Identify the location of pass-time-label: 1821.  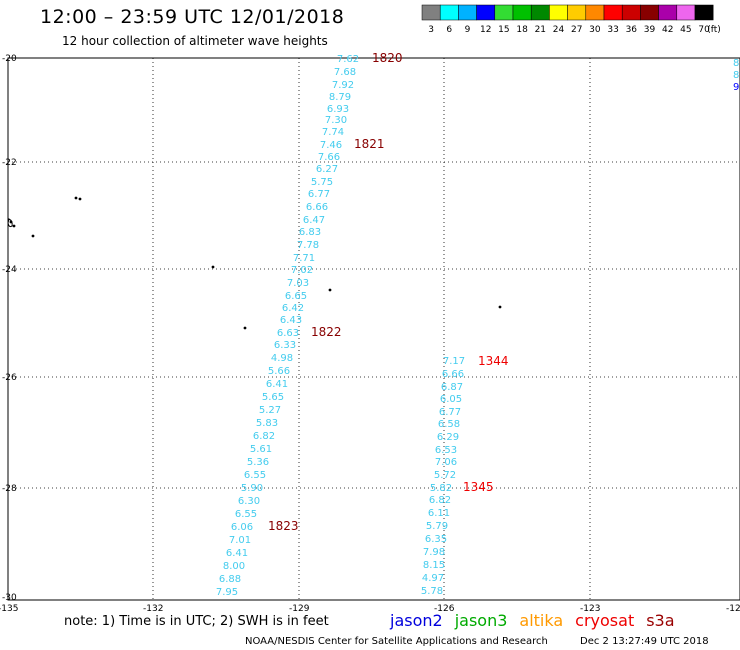
(369, 144).